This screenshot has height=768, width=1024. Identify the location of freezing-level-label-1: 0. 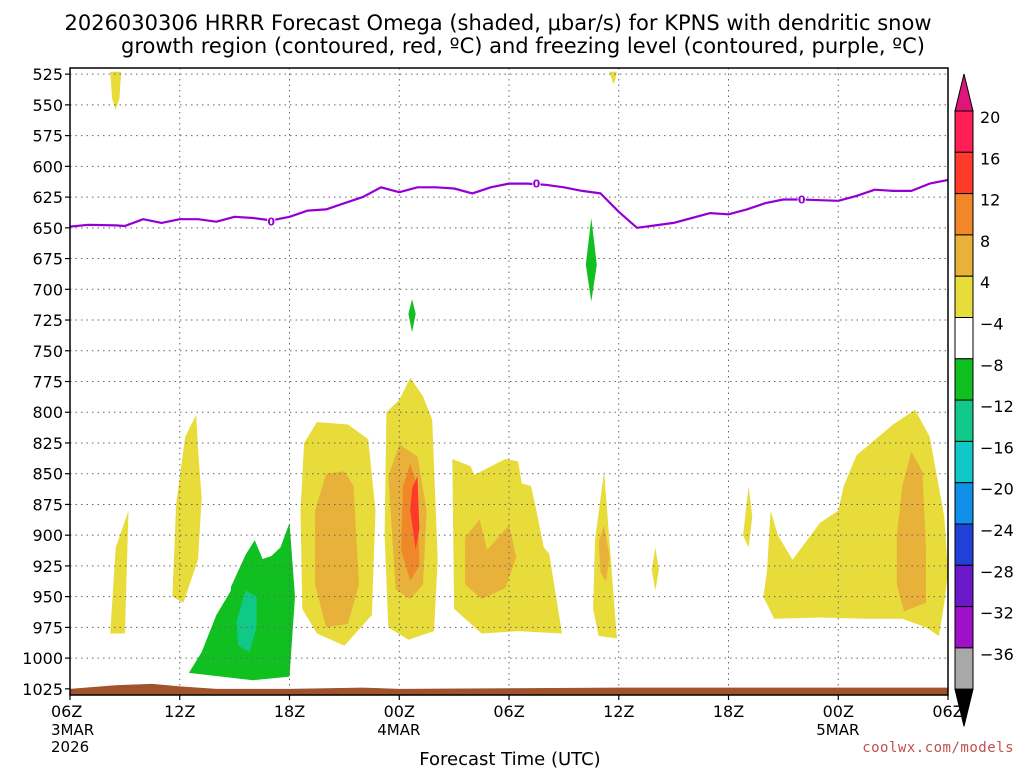
(537, 184).